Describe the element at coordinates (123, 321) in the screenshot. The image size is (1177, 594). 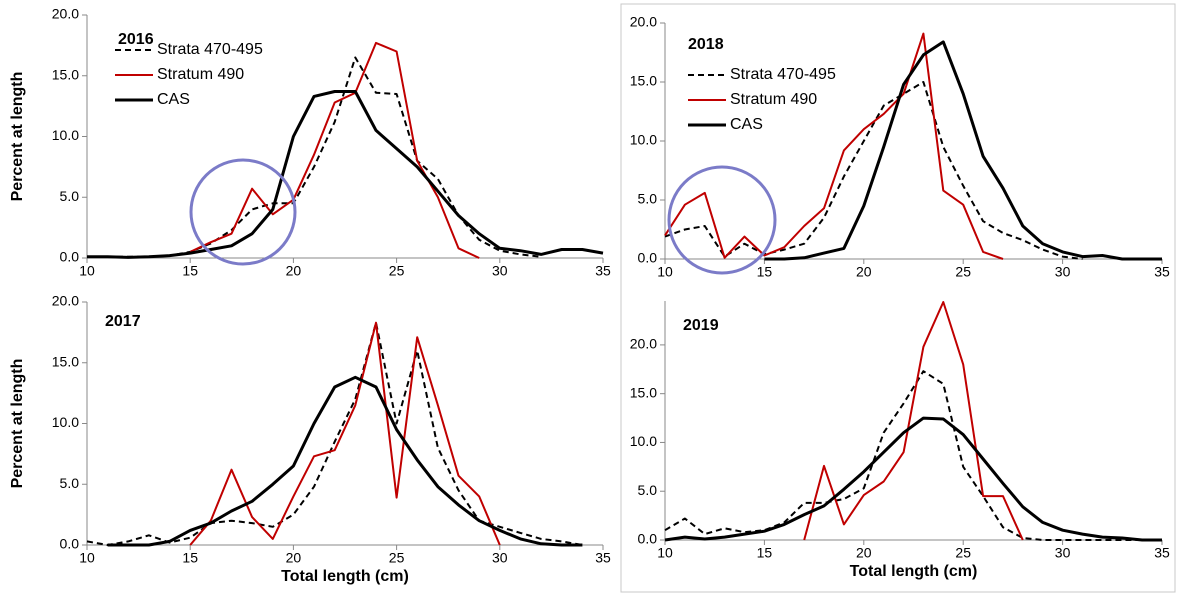
I see `panel-title: 2017` at that location.